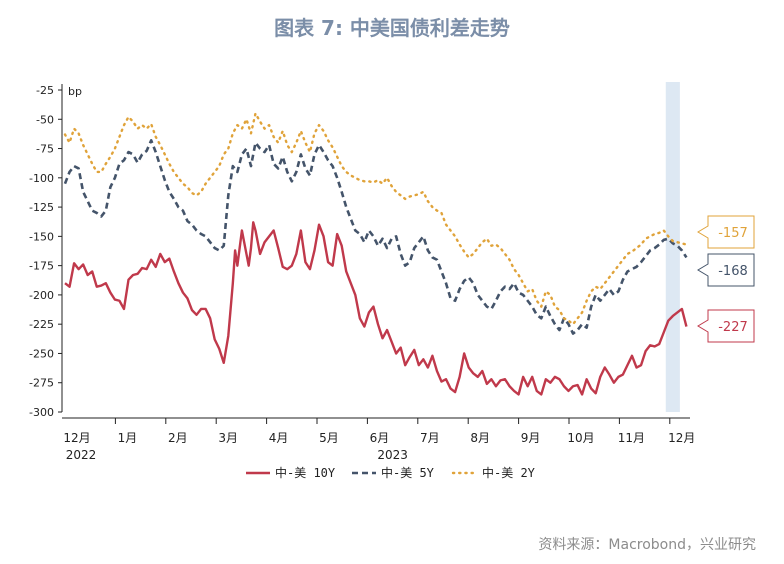 The image size is (784, 564). Describe the element at coordinates (733, 327) in the screenshot. I see `end-value-label-10y: -227` at that location.